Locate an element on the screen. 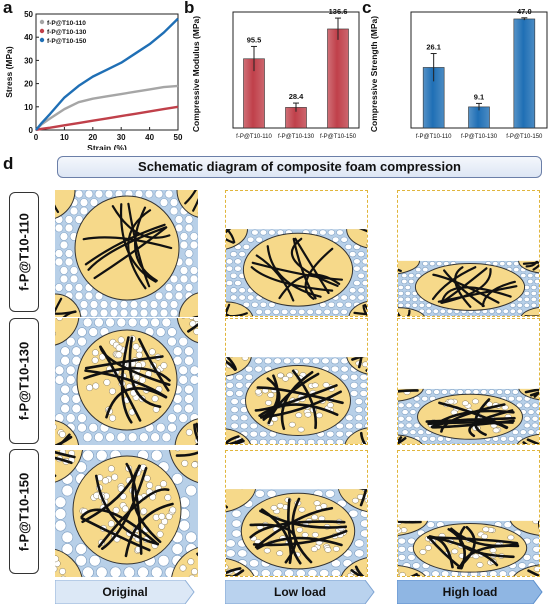 The image size is (554, 609). schematic-cell-row2-stage1 is located at coordinates (126, 381).